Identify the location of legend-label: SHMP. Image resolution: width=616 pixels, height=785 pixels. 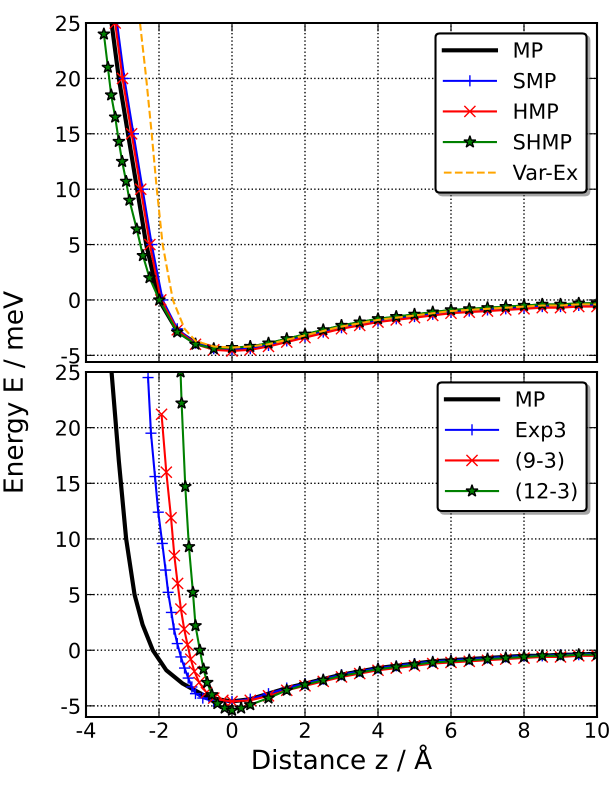
(543, 142).